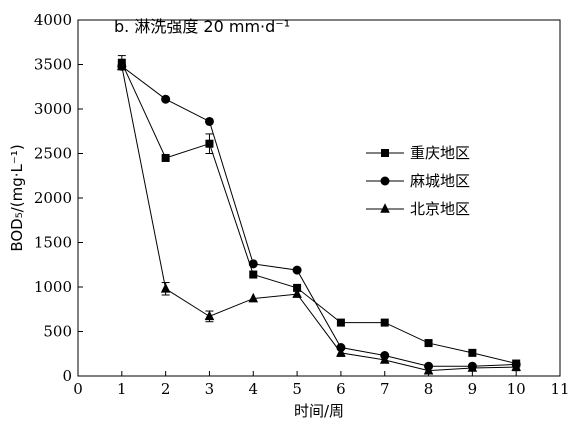 The image size is (573, 425). I want to click on x-tick-label: 11, so click(559, 389).